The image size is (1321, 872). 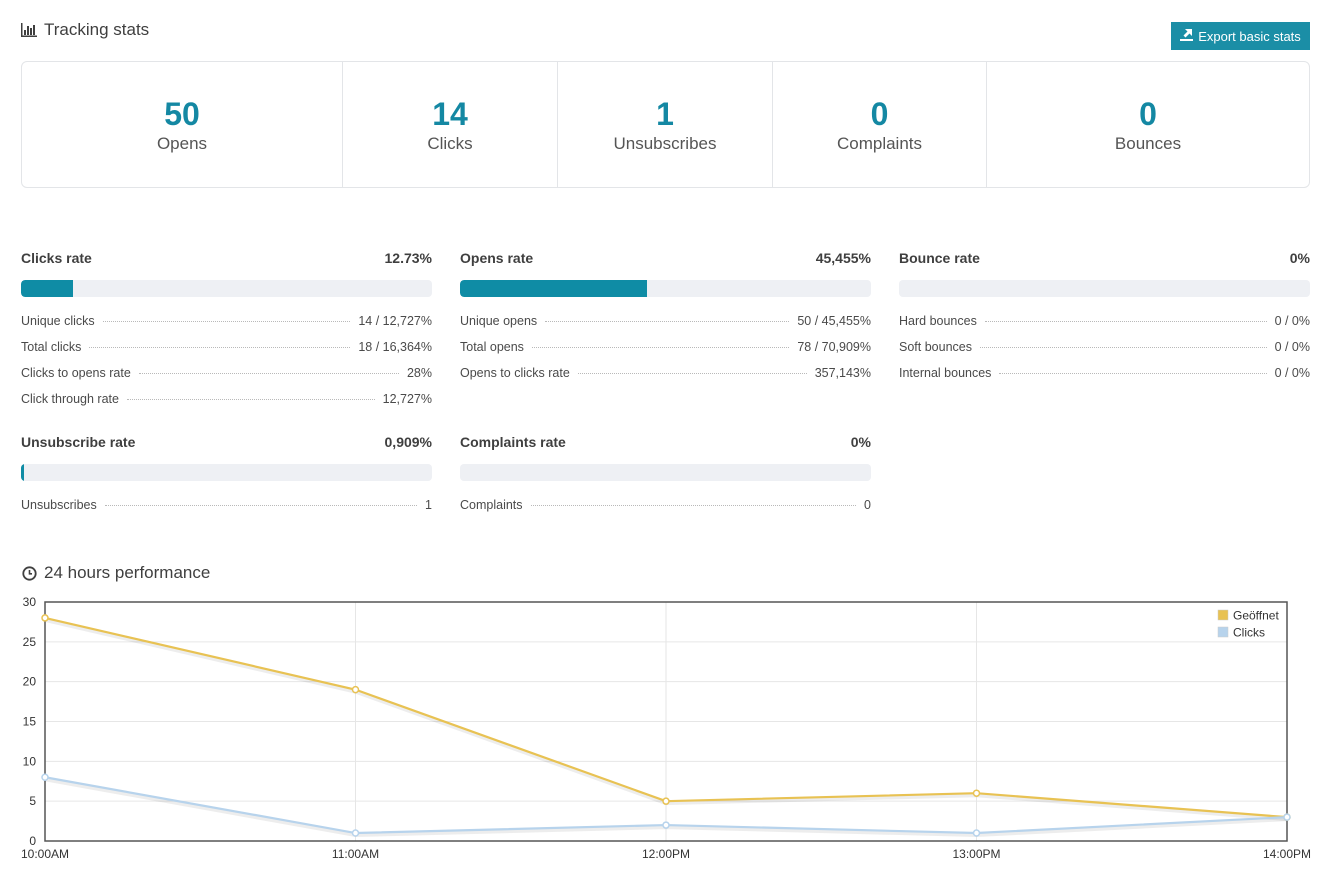 I want to click on y-tick-label: 15, so click(x=30, y=722).